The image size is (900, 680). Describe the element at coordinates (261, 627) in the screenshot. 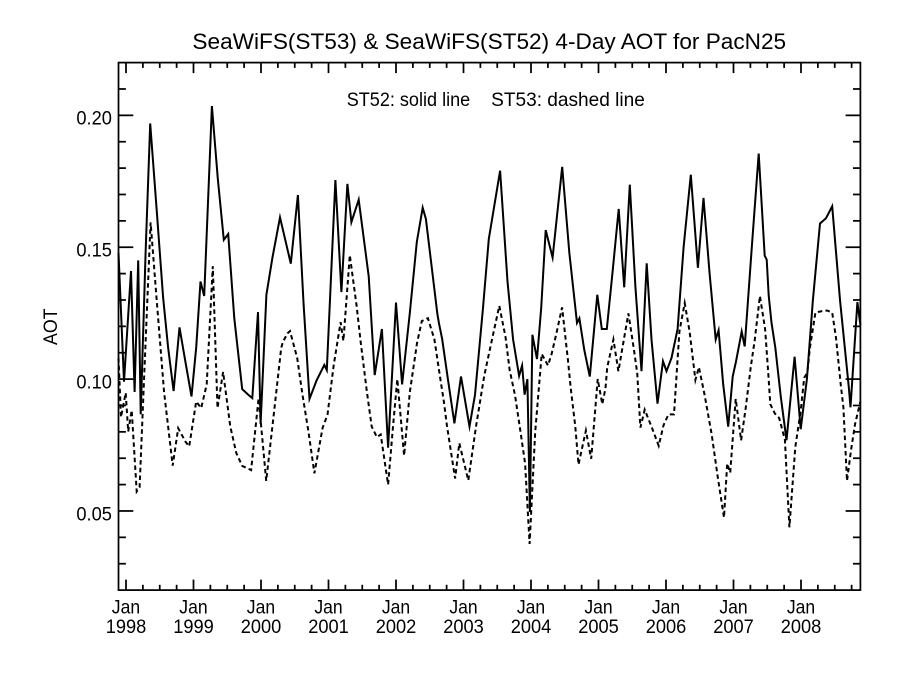

I see `svg-text: 2000` at that location.